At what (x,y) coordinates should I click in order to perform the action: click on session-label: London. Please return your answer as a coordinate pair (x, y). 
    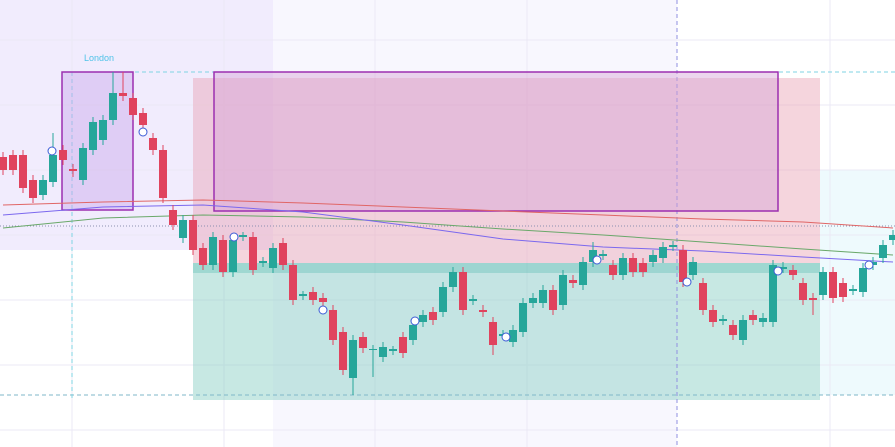
    Looking at the image, I should click on (99, 58).